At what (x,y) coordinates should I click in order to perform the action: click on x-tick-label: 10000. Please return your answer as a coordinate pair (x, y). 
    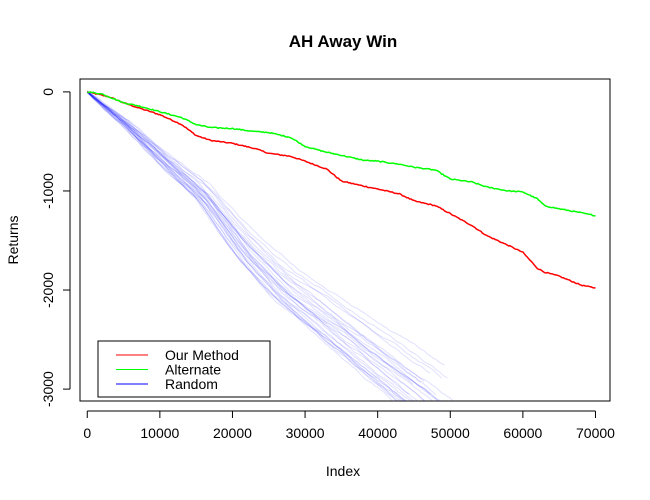
    Looking at the image, I should click on (159, 433).